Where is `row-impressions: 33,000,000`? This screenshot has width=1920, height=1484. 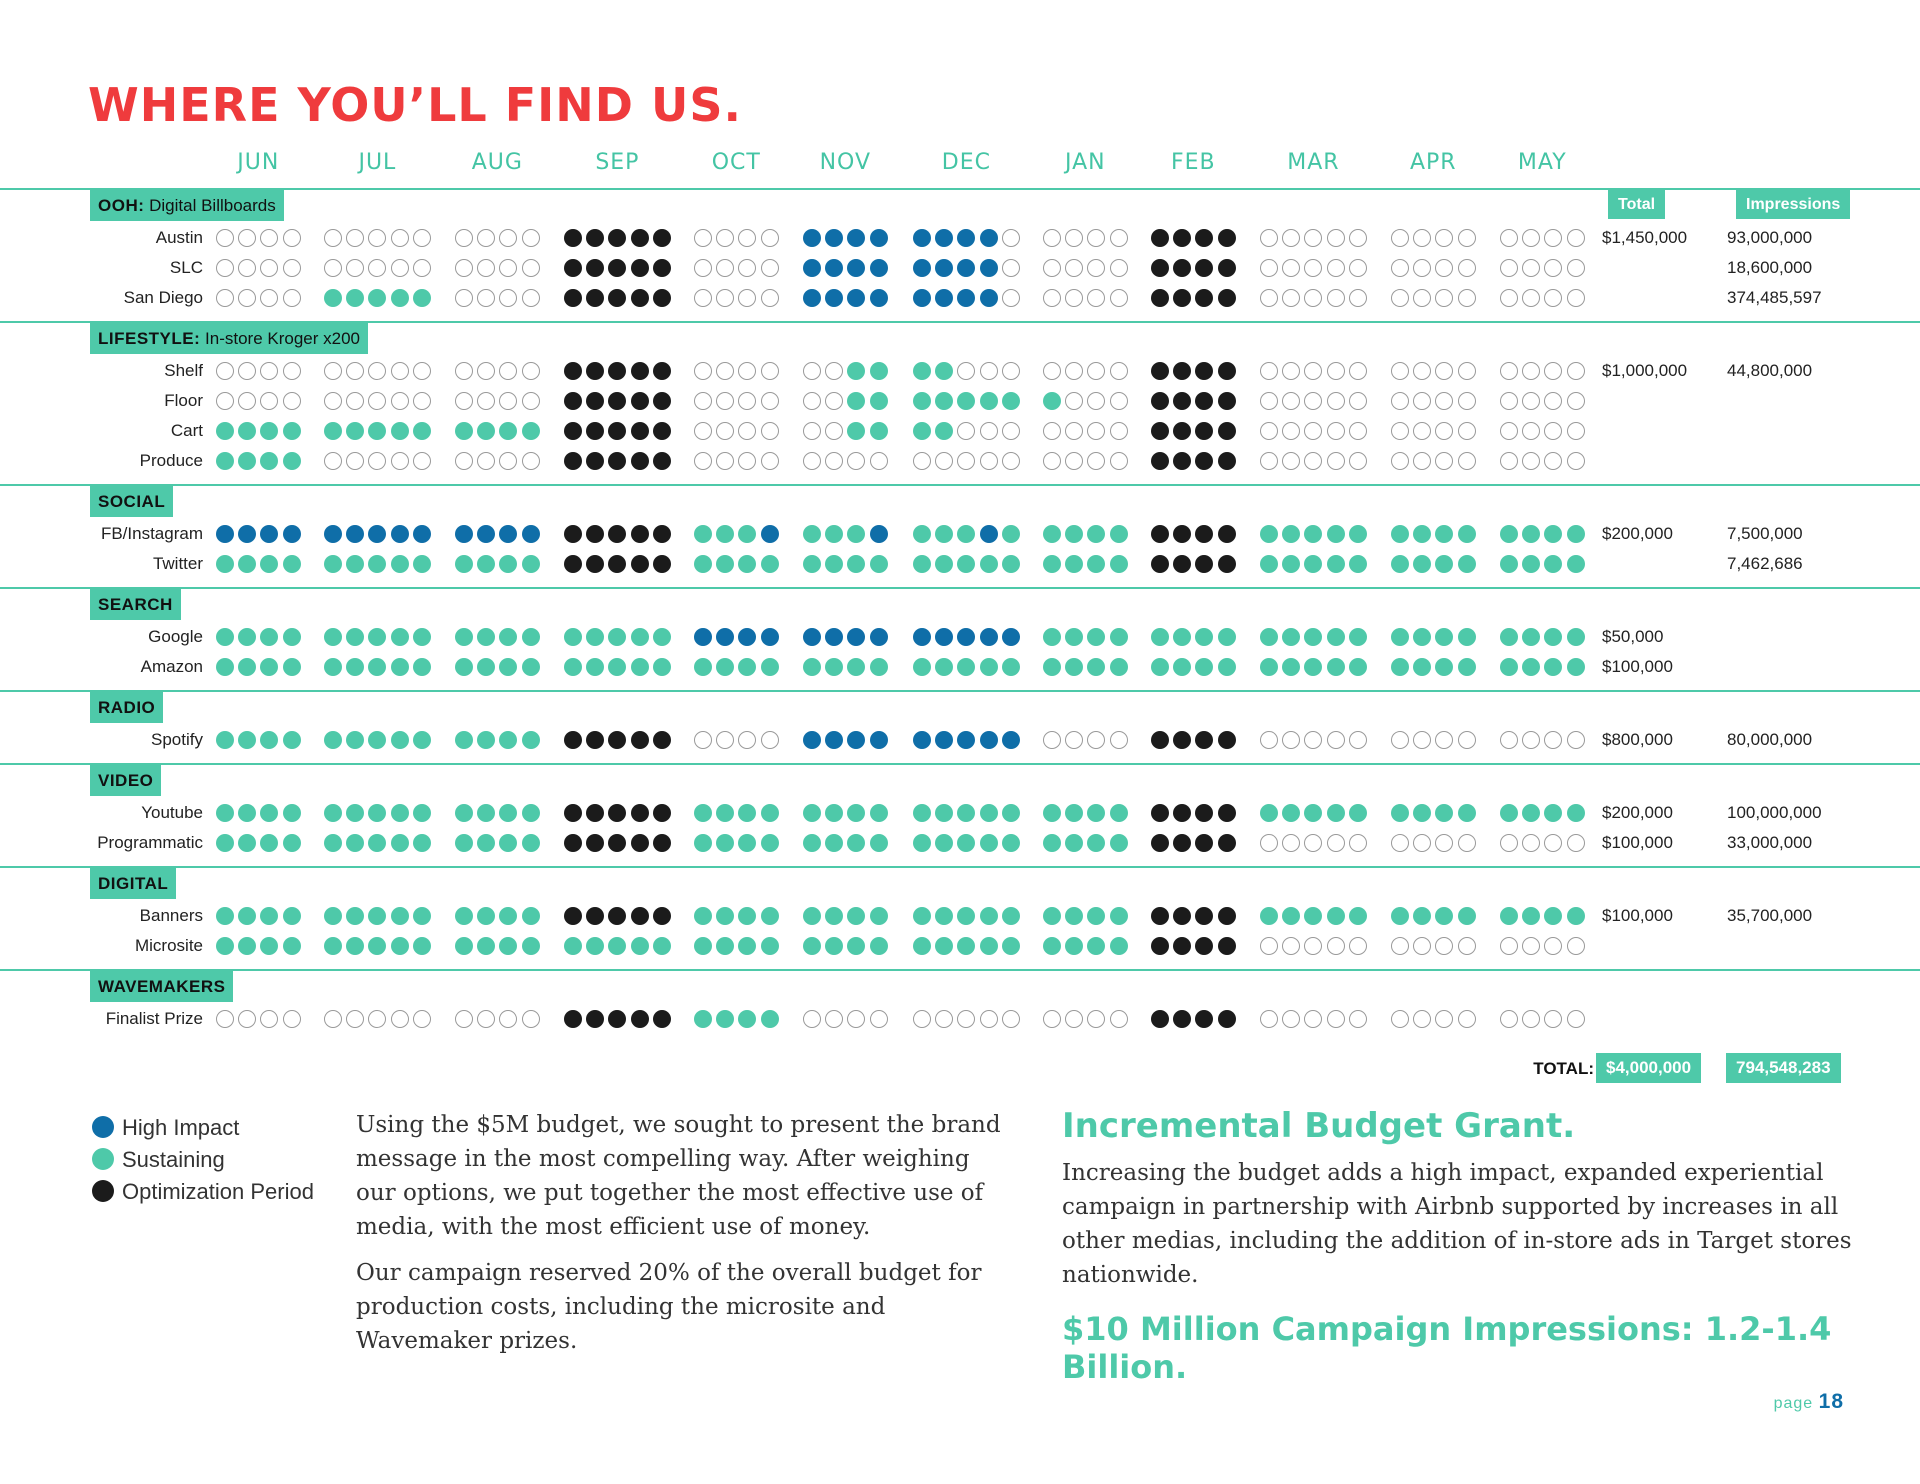
row-impressions: 33,000,000 is located at coordinates (1770, 842).